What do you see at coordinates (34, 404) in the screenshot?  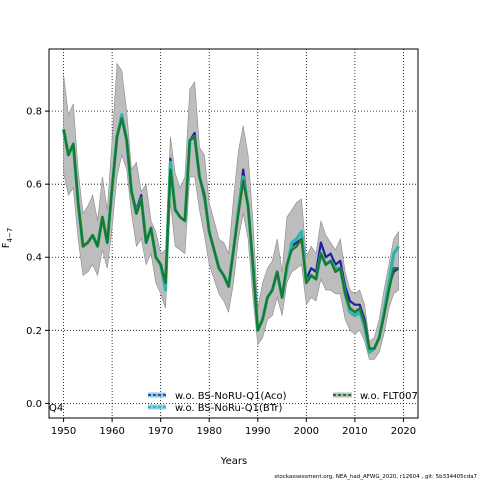 I see `y-tick-label: 0.0` at bounding box center [34, 404].